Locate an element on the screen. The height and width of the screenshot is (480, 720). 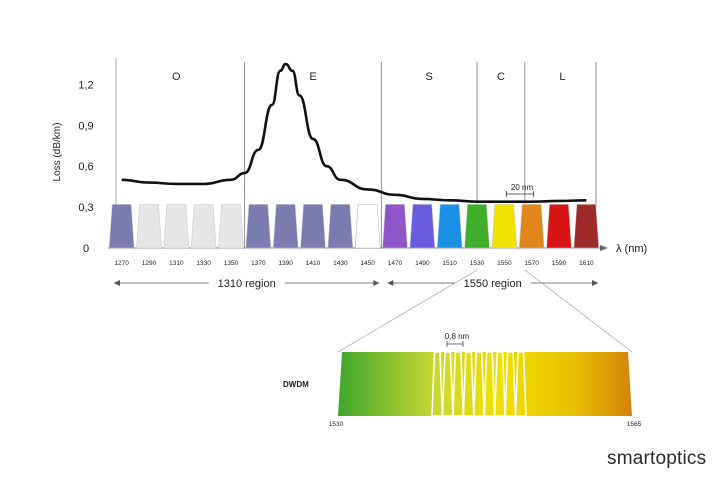
x-tick-label: 1450 is located at coordinates (367, 263).